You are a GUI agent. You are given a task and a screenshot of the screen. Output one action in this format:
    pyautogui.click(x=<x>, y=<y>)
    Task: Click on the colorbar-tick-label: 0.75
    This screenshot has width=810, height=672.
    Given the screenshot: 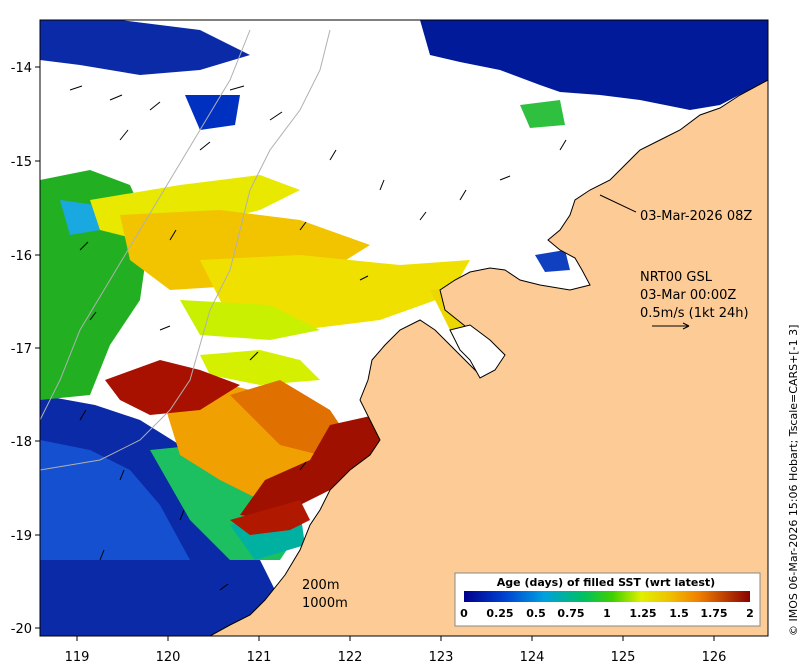 What is the action you would take?
    pyautogui.click(x=570, y=613)
    